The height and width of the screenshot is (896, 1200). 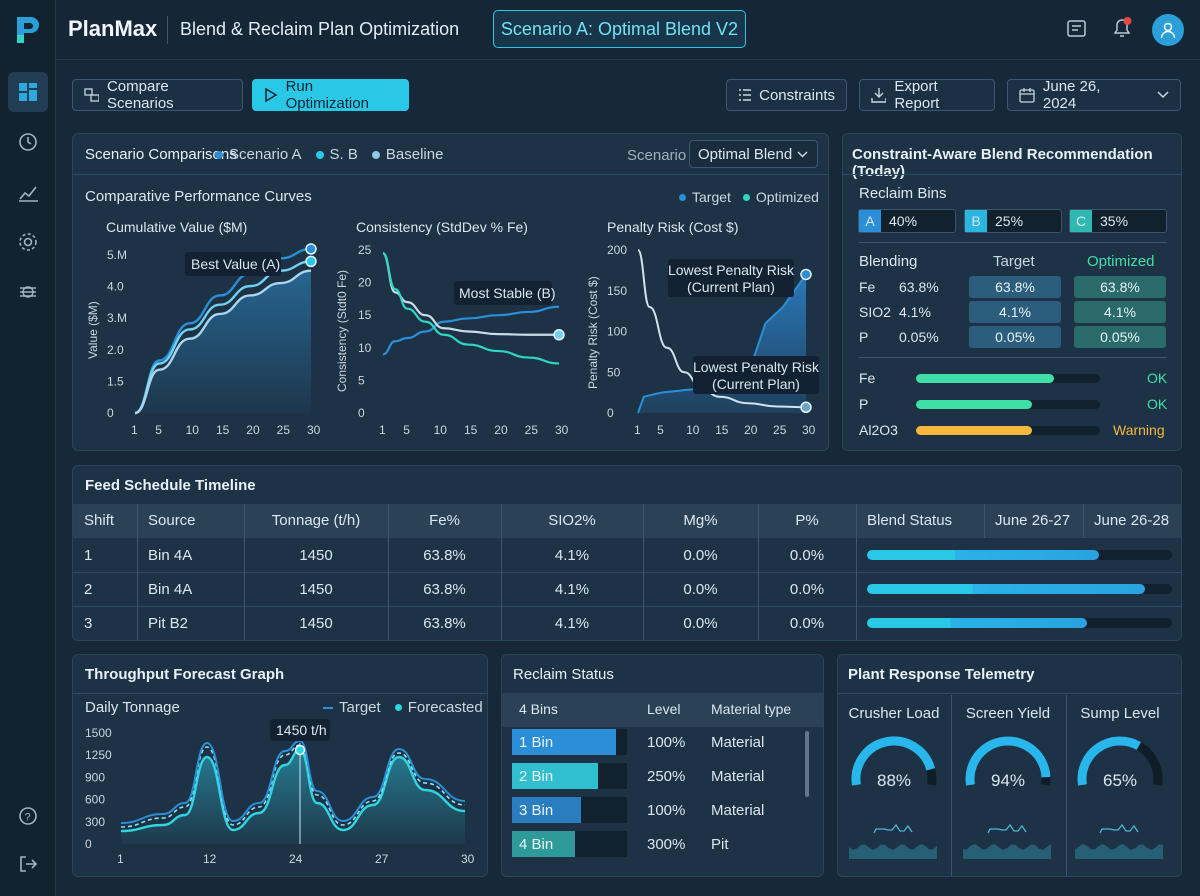 I want to click on chart1-annotation: Best Value (A), so click(x=235, y=264).